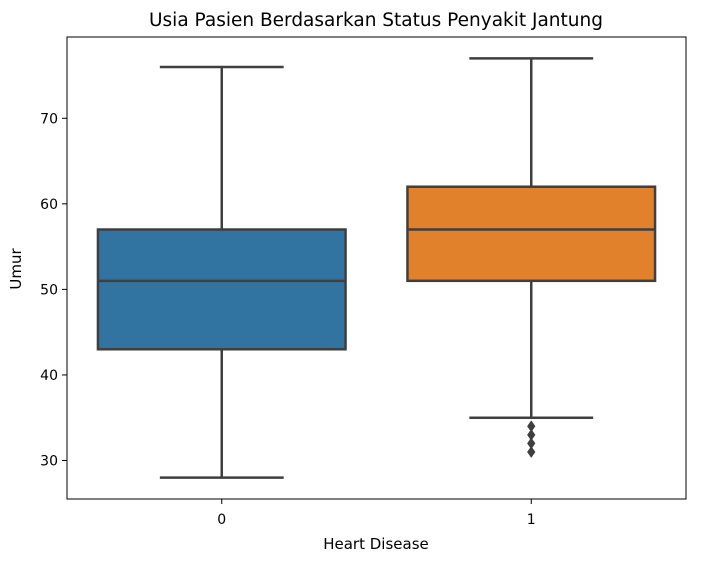 Image resolution: width=709 pixels, height=566 pixels. What do you see at coordinates (49, 376) in the screenshot?
I see `y-tick-label: 40` at bounding box center [49, 376].